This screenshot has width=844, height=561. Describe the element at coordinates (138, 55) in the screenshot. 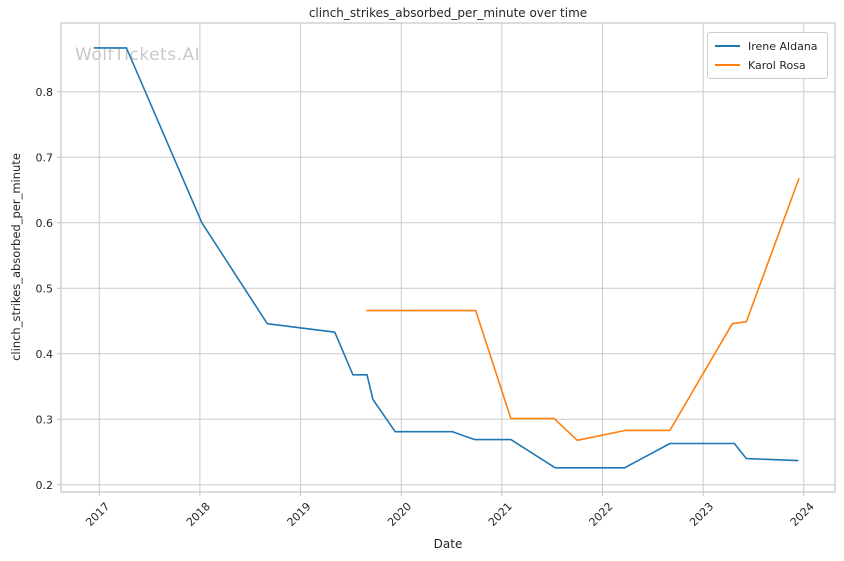

I see `watermark: WolfTickets.AI` at that location.